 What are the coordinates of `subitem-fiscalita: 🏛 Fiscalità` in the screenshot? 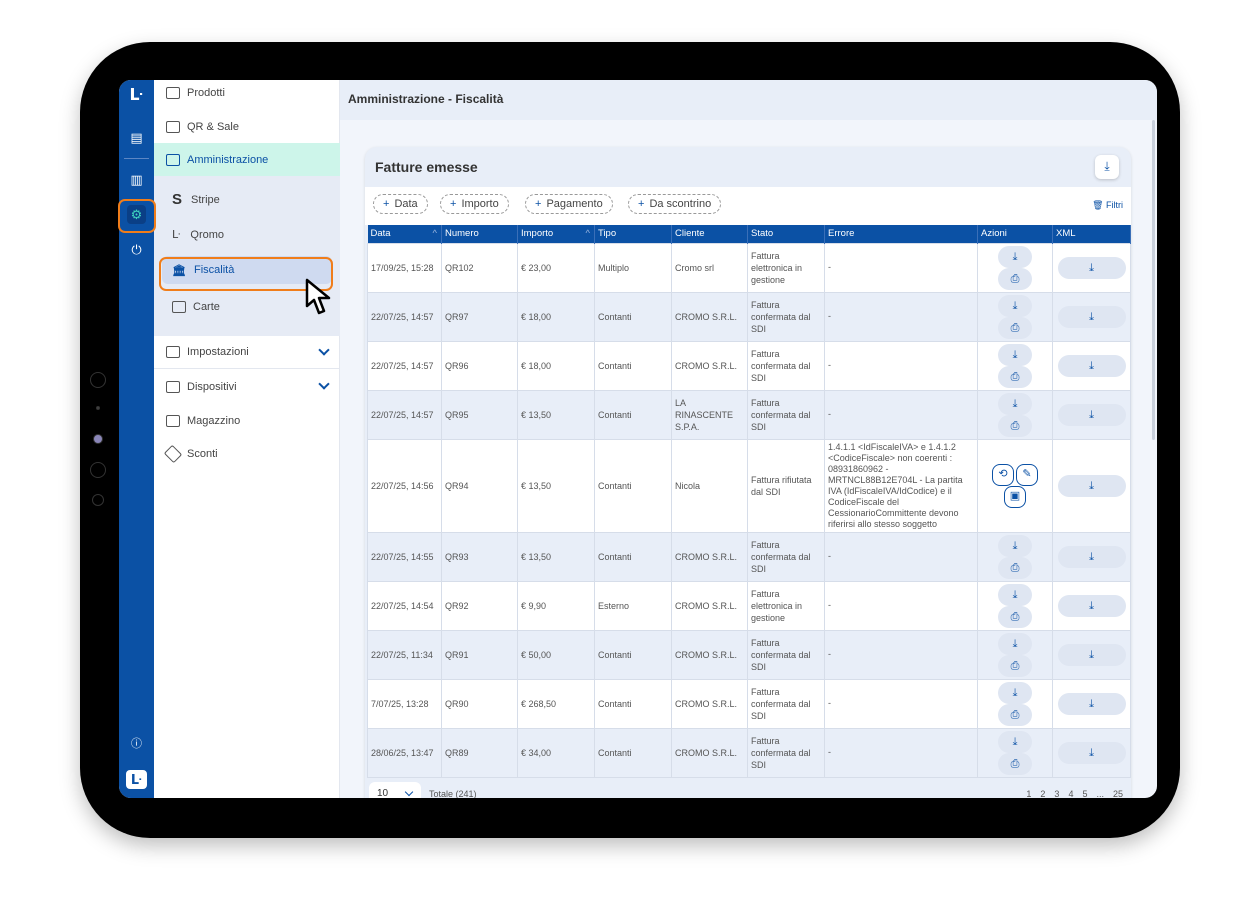 It's located at (247, 270).